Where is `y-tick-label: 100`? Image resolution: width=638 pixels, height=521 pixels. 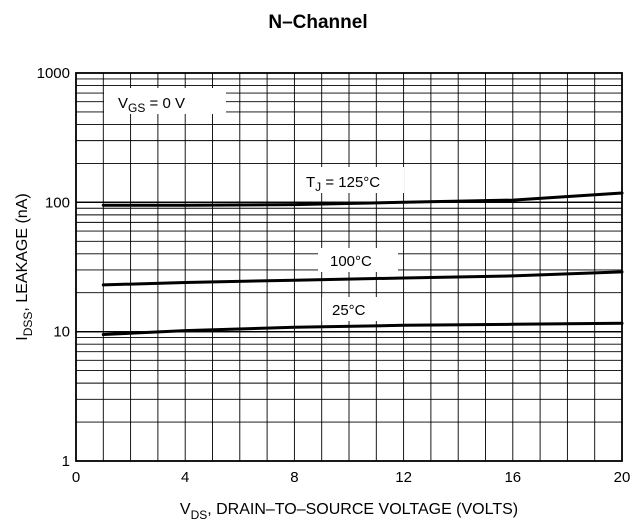 y-tick-label: 100 is located at coordinates (57, 202).